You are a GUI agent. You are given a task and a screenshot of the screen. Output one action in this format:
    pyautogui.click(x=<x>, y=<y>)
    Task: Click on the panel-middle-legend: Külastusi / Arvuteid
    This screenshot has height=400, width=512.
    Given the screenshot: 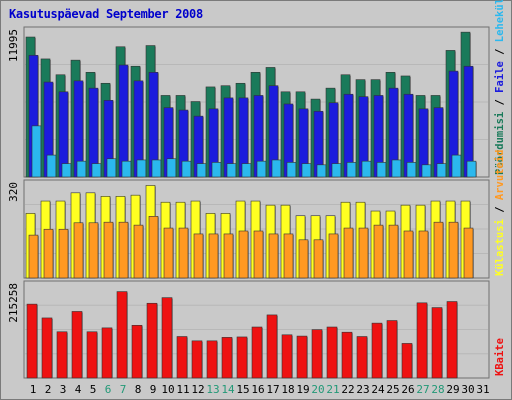 What is the action you would take?
    pyautogui.click(x=500, y=213)
    